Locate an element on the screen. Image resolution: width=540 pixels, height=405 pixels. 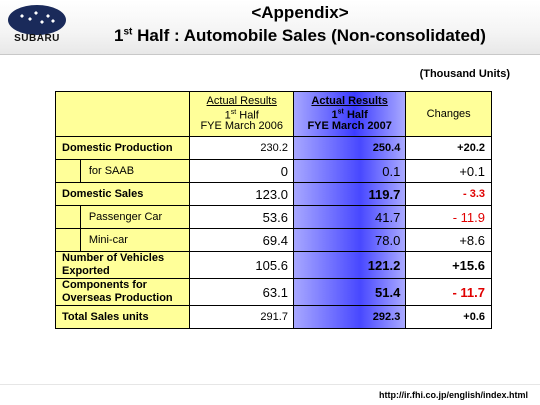
cell-change: +15.6 is located at coordinates (448, 265).